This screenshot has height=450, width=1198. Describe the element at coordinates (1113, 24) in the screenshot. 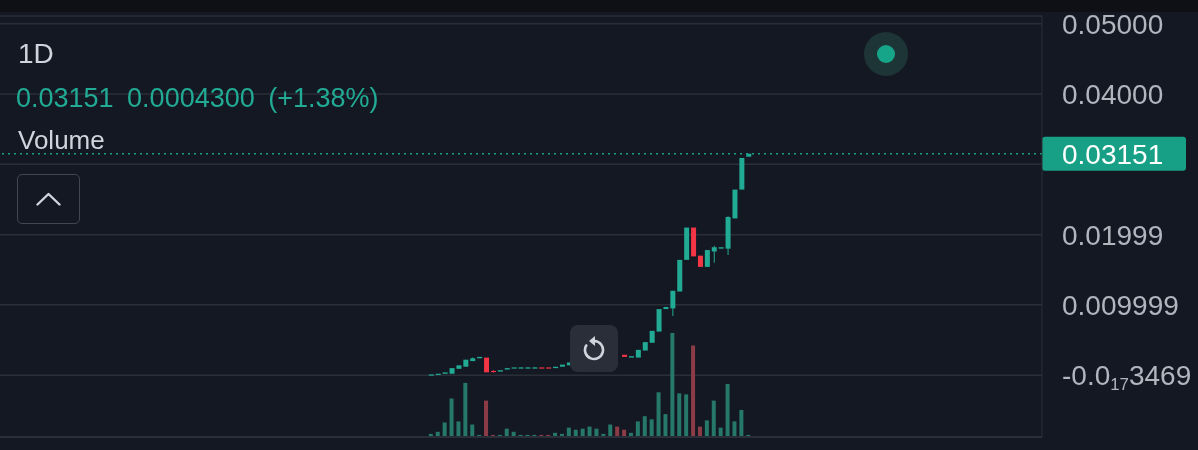

I see `y-tick-label: 0.05000` at that location.